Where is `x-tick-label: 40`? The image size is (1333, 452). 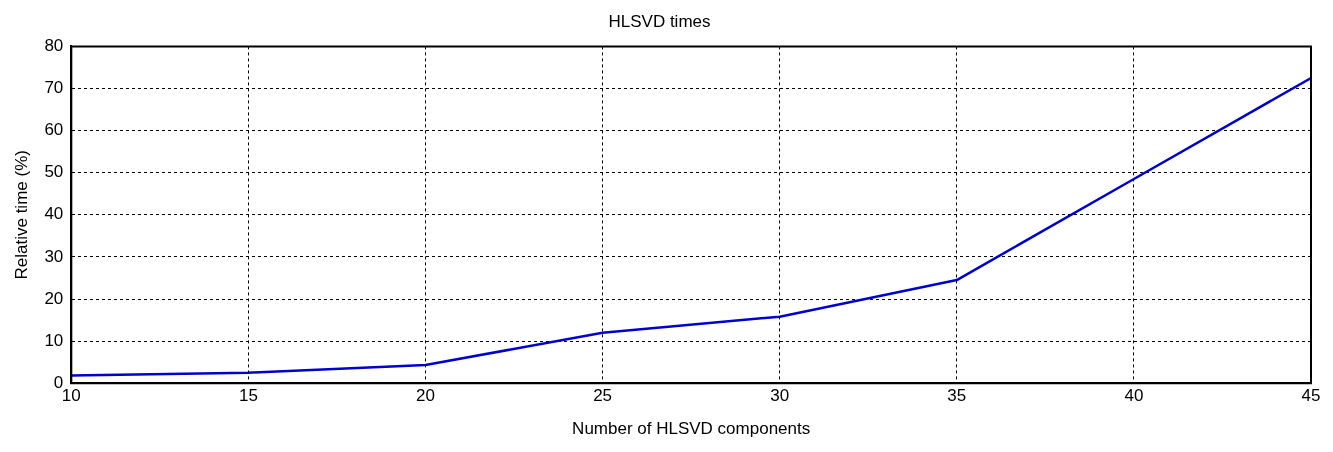 x-tick-label: 40 is located at coordinates (1134, 396).